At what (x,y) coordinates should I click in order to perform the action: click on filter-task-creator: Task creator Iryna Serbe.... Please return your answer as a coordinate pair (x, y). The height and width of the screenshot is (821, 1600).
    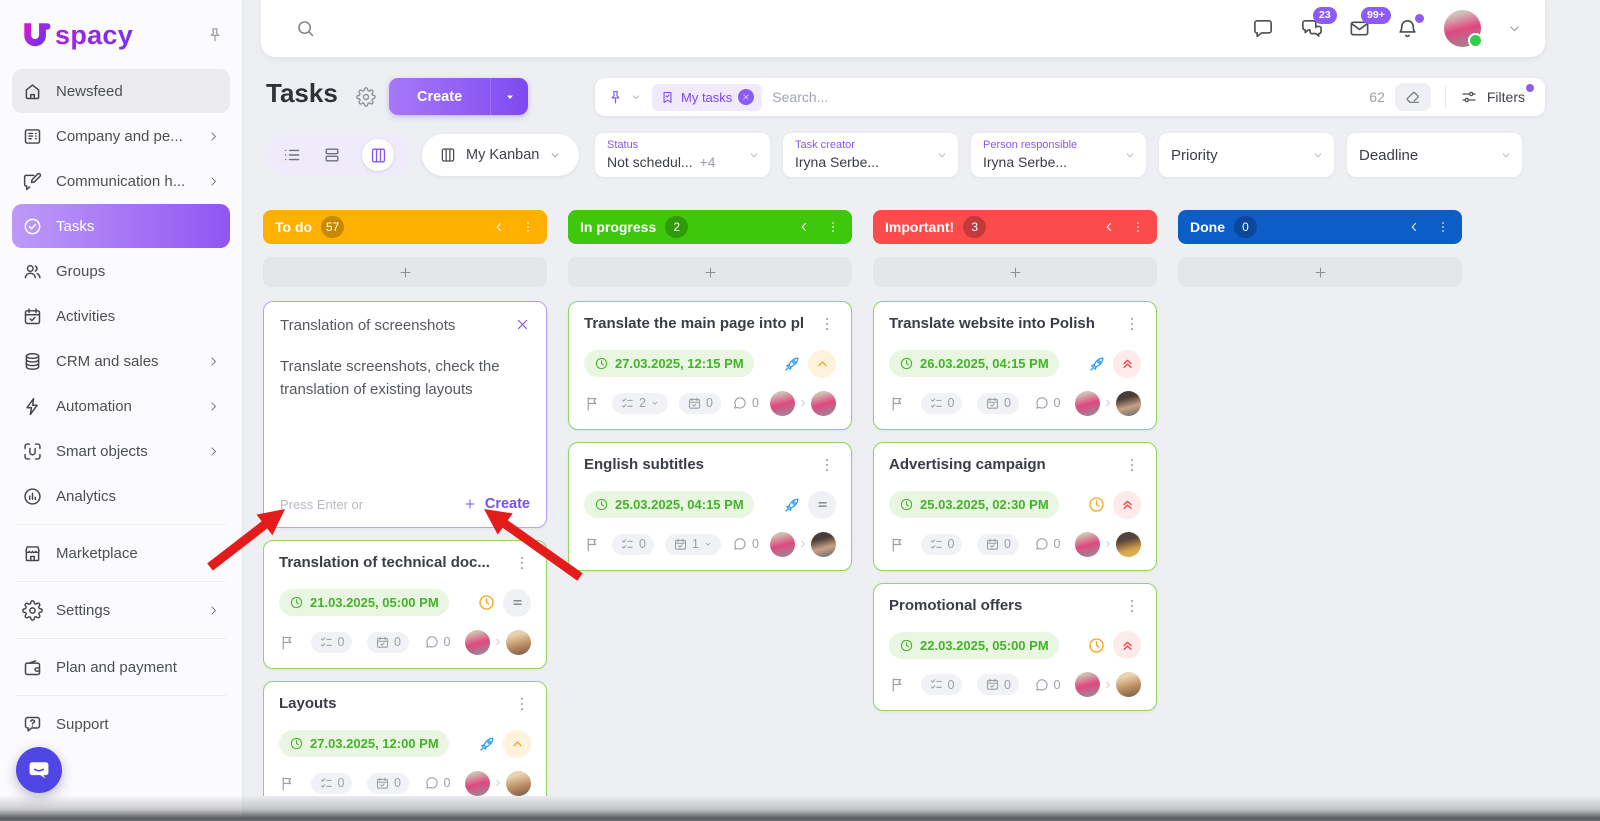
    Looking at the image, I should click on (870, 155).